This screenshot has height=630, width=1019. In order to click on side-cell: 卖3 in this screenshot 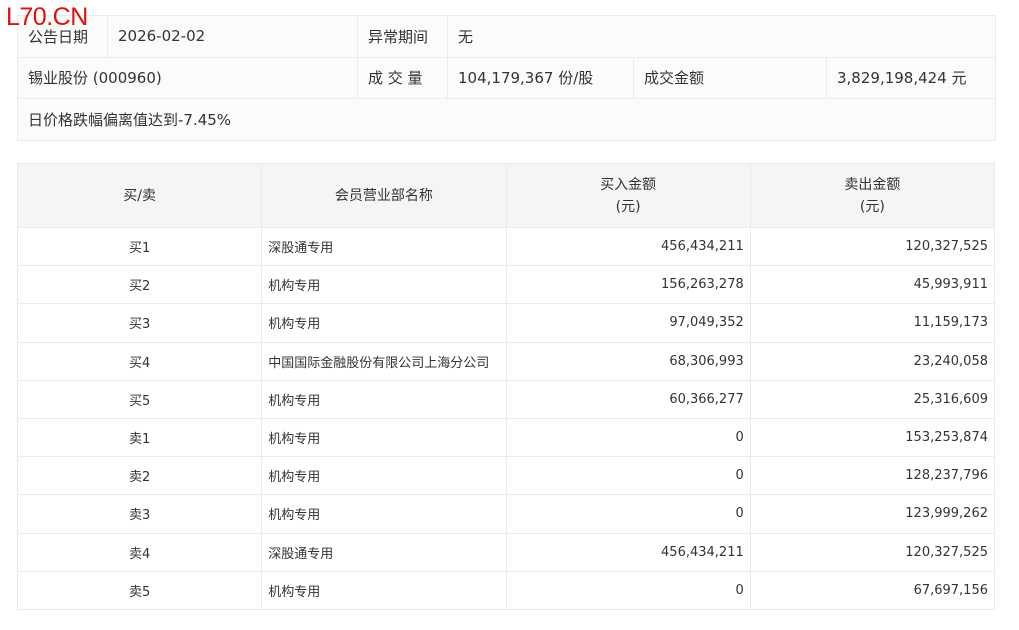, I will do `click(139, 514)`.